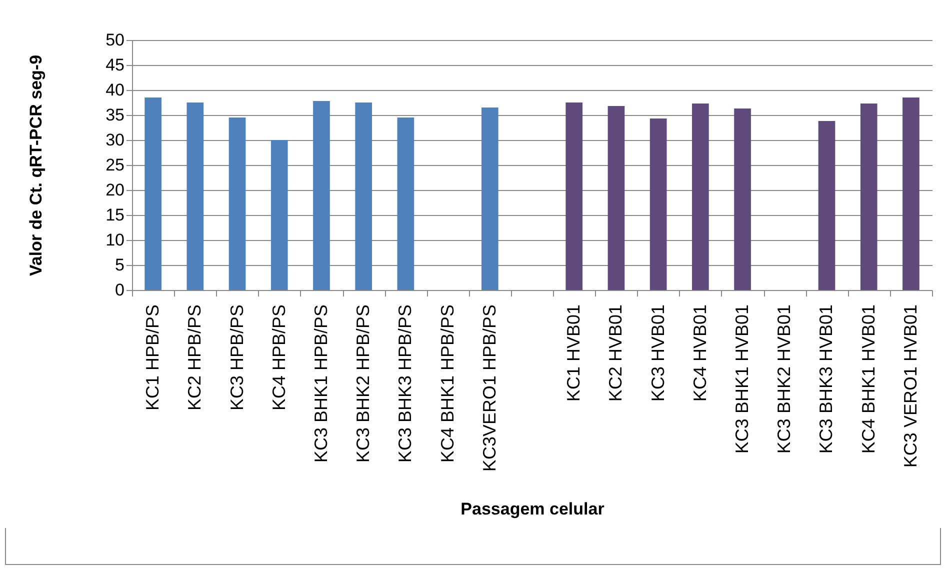 The height and width of the screenshot is (573, 948). What do you see at coordinates (489, 388) in the screenshot?
I see `x-tick-label: KC3VERO1 HPB/PS` at bounding box center [489, 388].